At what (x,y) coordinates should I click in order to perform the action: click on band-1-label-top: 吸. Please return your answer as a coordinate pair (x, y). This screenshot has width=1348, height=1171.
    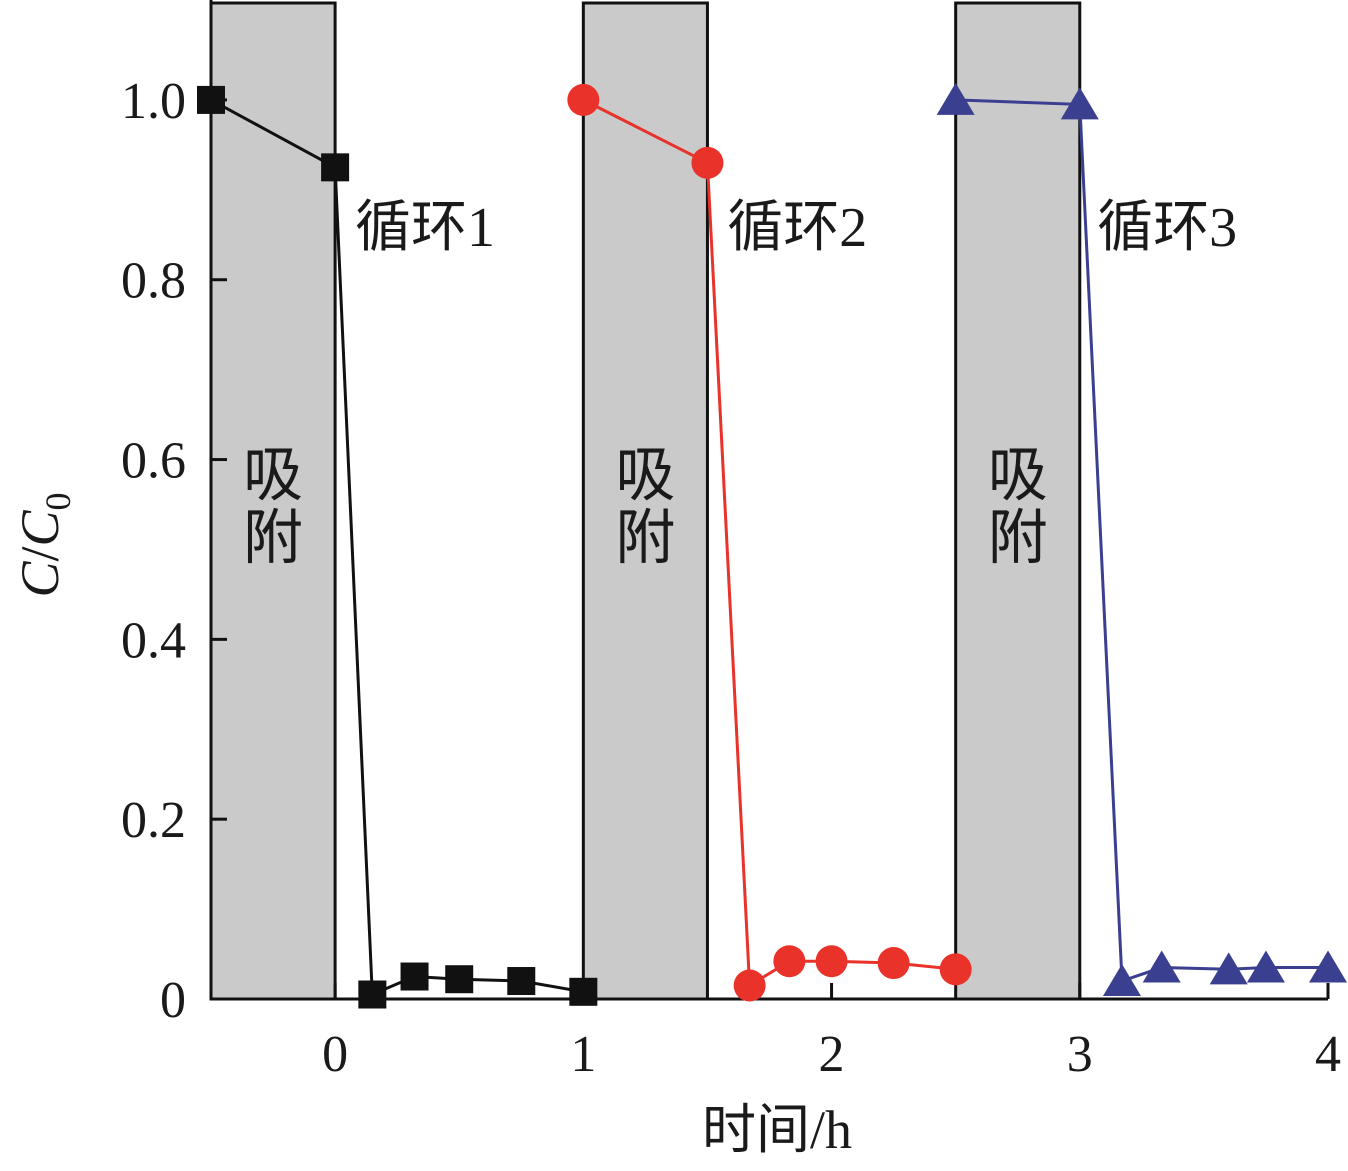
    Looking at the image, I should click on (273, 476).